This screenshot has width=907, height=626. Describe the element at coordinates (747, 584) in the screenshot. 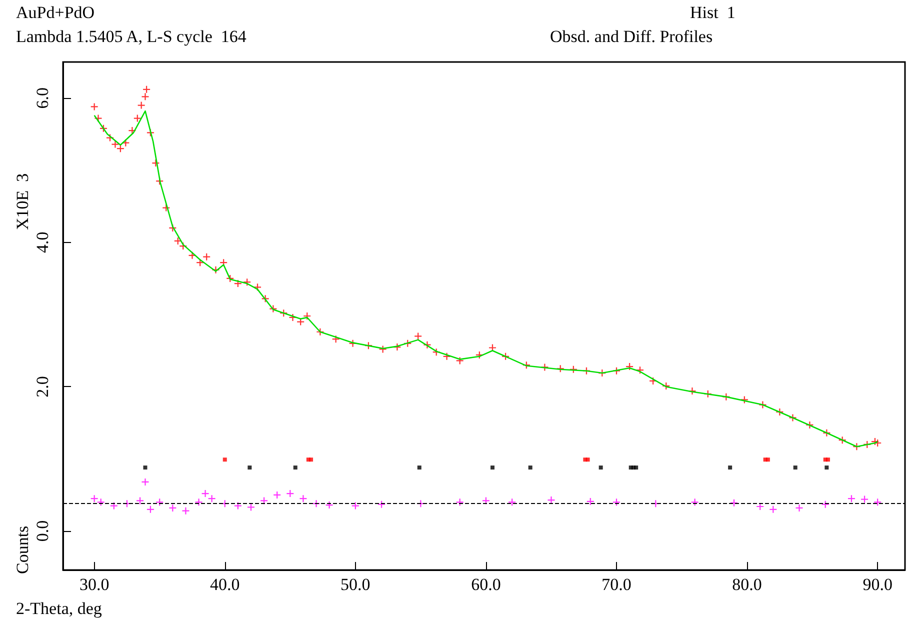

I see `x-tick-label: 80.0` at that location.